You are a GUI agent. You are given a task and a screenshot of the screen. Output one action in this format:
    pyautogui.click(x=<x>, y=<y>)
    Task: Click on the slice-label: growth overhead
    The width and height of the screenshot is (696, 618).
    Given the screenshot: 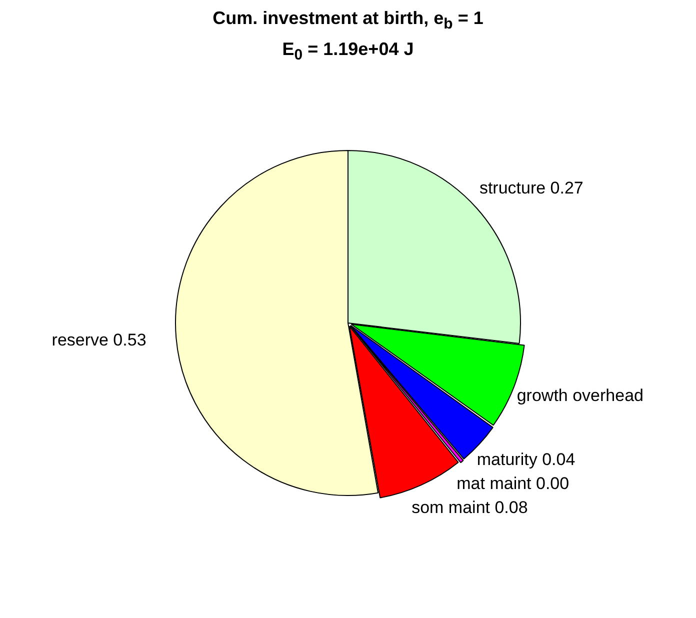 What is the action you would take?
    pyautogui.click(x=580, y=395)
    